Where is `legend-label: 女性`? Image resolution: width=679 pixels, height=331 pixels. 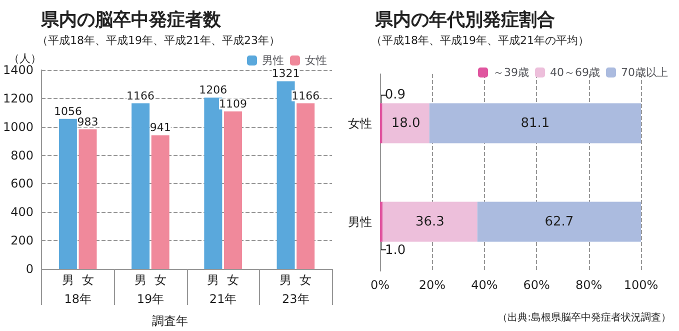
legend-label: 女性 is located at coordinates (316, 60).